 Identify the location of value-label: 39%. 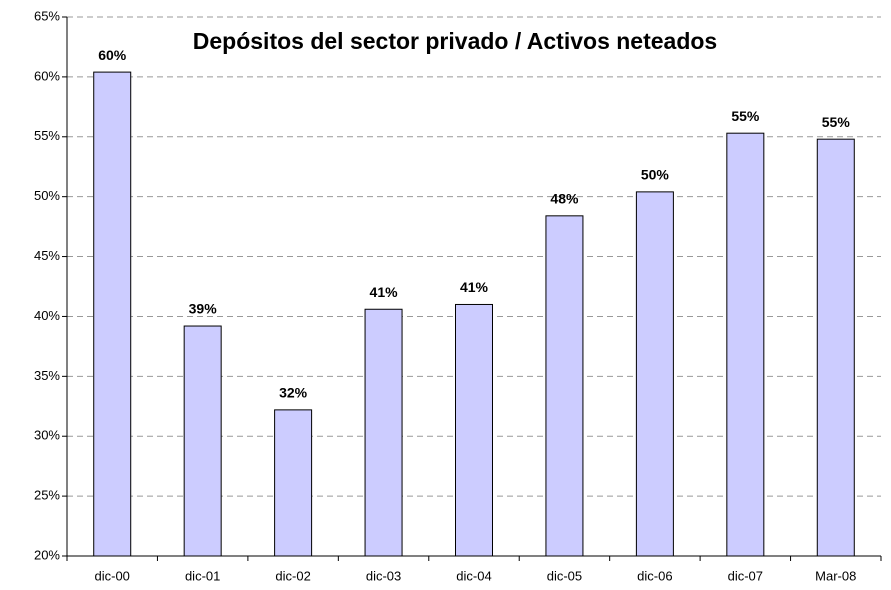
(203, 309).